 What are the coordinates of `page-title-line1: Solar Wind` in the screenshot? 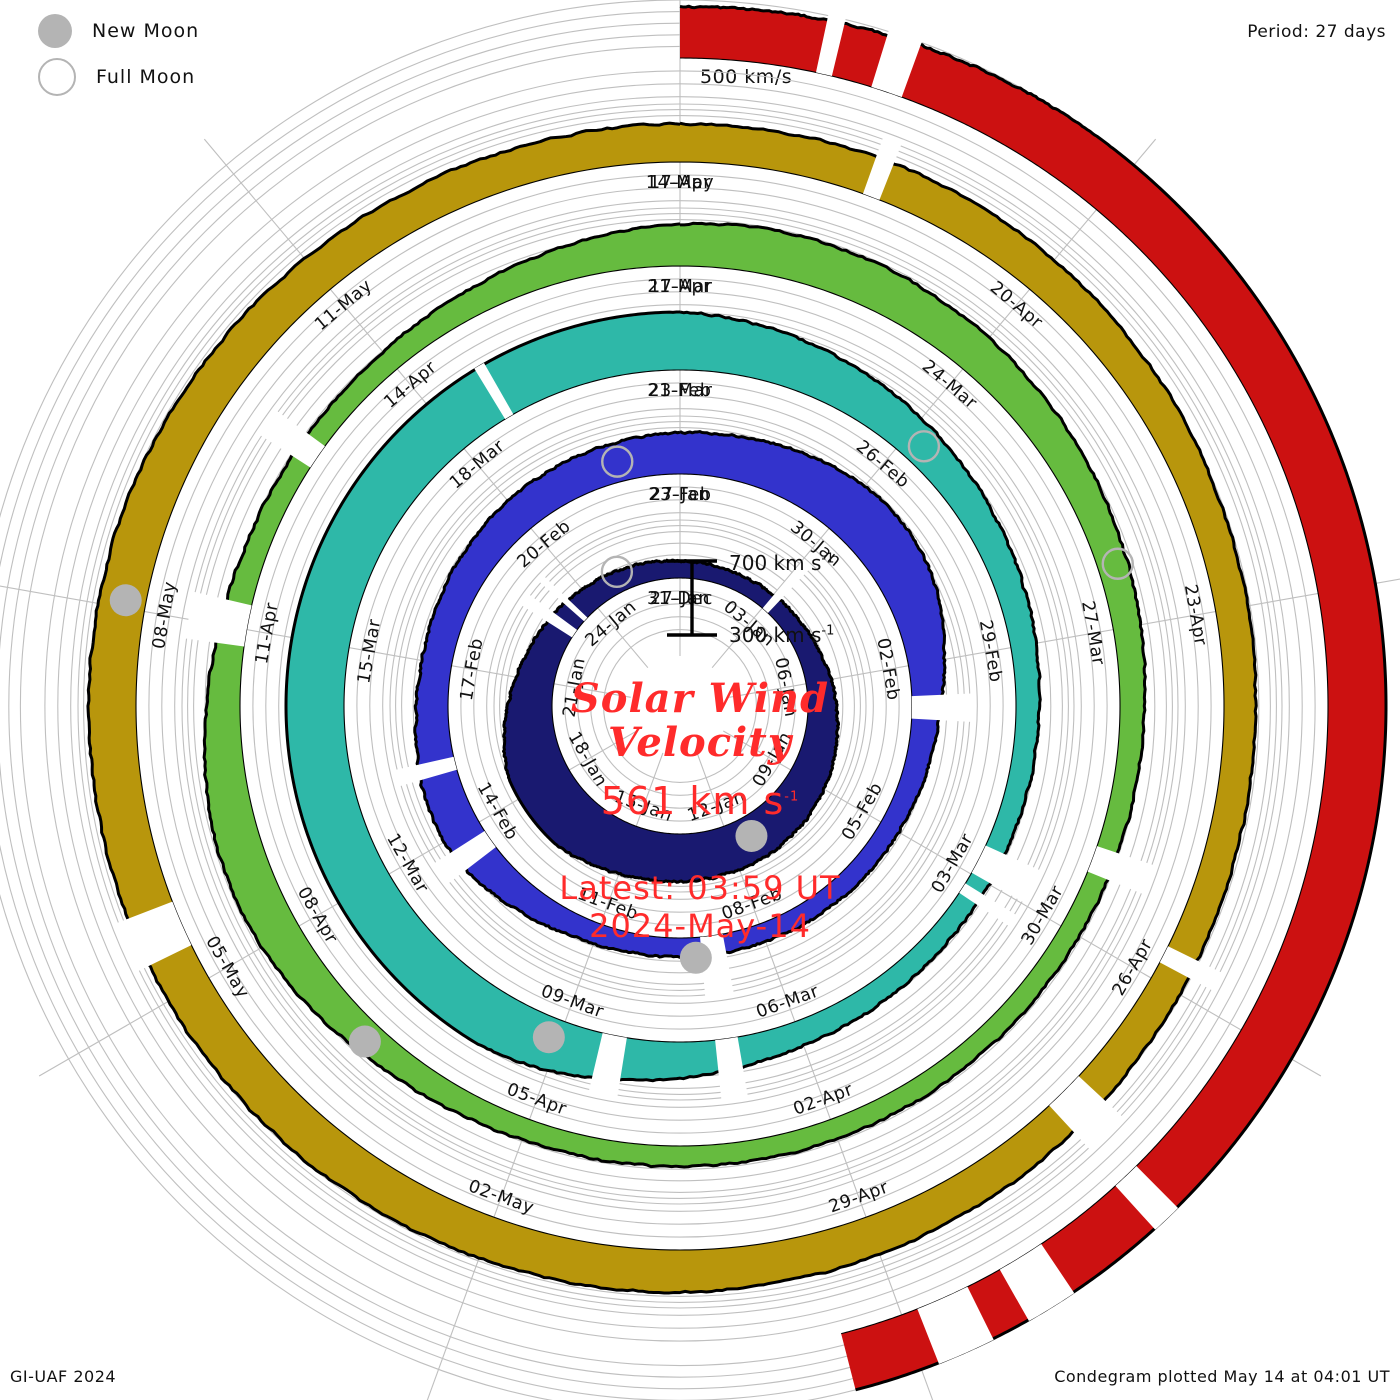 It's located at (700, 698).